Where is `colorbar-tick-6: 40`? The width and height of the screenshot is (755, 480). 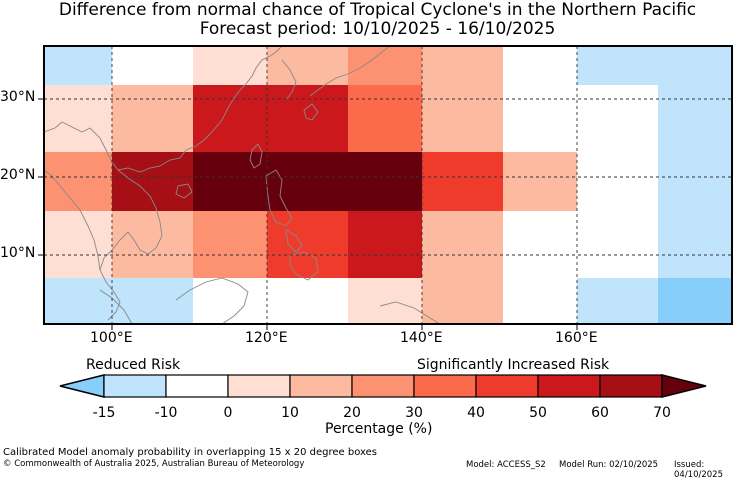
colorbar-tick-6: 40 is located at coordinates (476, 413).